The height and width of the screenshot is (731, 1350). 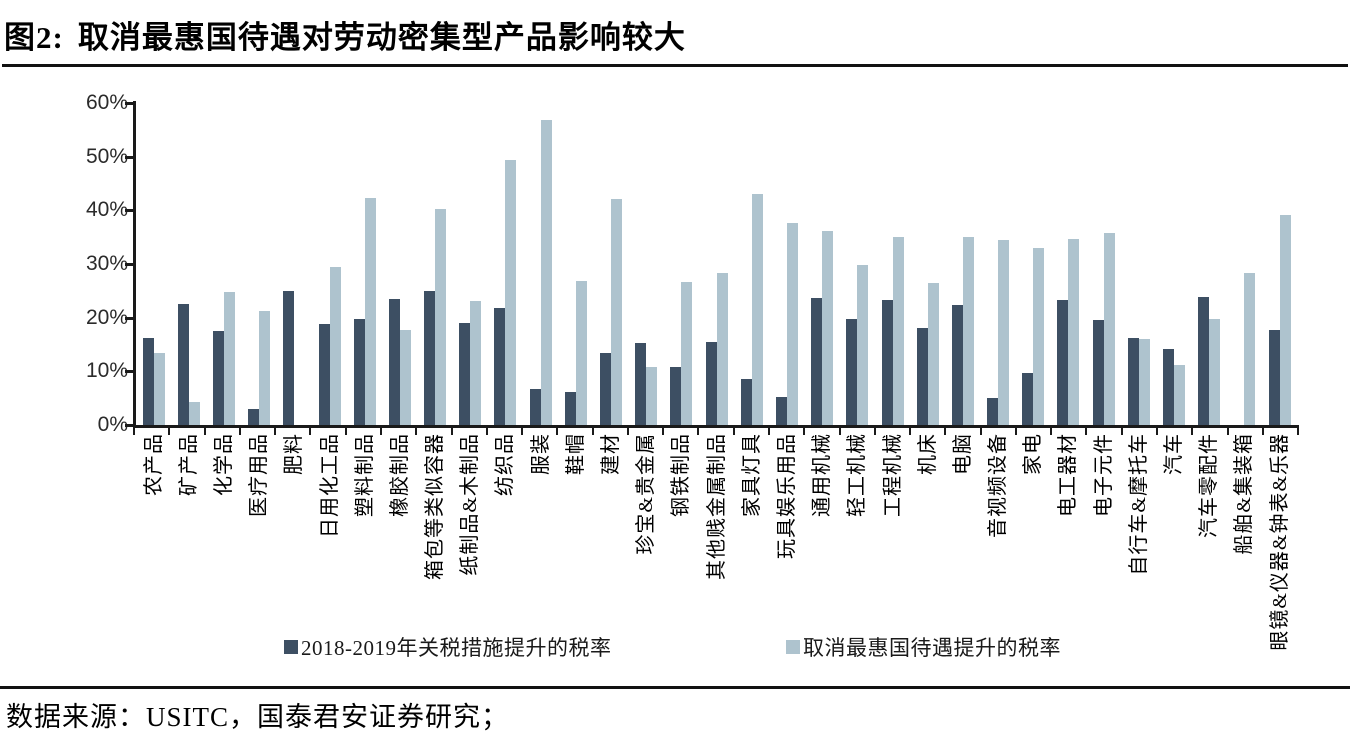 I want to click on figure-title: 图2: 取消最惠国待遇对劳动密集型产品影响较大, so click(x=345, y=34).